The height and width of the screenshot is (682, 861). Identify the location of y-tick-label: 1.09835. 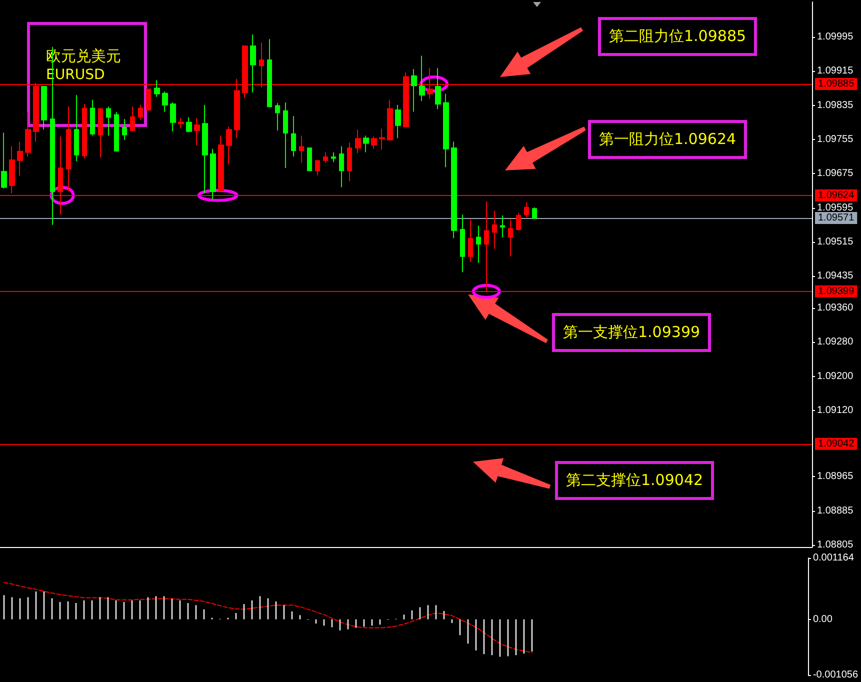
(835, 105).